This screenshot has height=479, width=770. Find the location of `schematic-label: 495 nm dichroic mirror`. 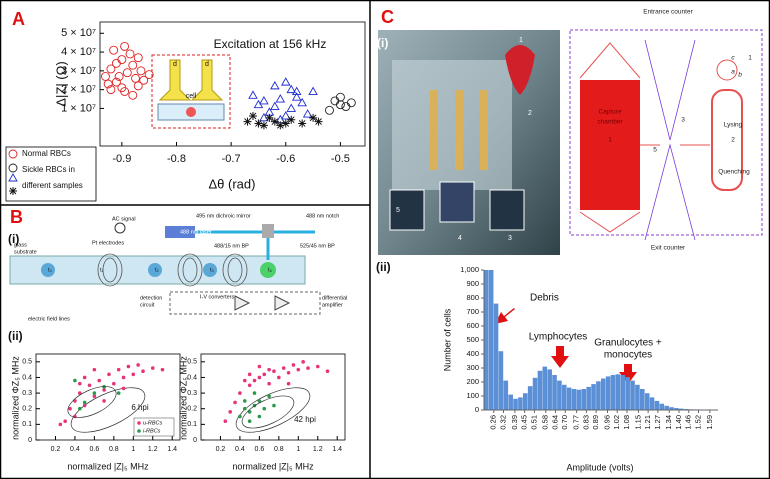

schematic-label: 495 nm dichroic mirror is located at coordinates (223, 216).